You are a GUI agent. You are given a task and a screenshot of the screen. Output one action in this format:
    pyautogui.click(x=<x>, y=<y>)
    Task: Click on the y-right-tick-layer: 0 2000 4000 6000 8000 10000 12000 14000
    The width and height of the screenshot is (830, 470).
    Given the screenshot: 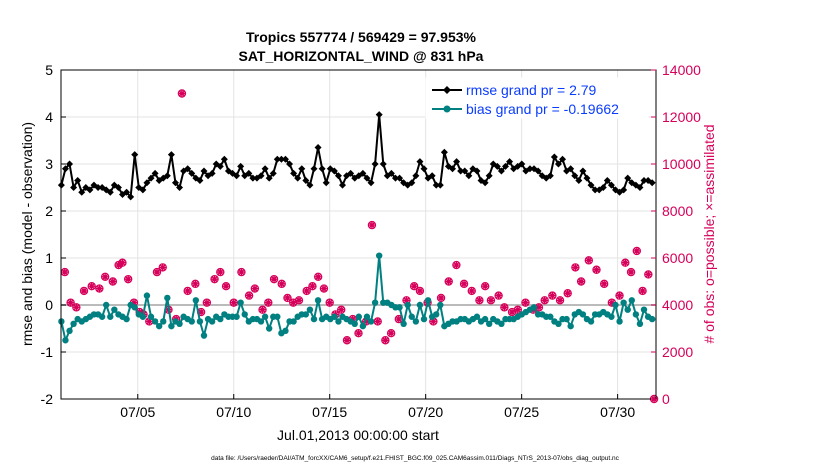 What is the action you would take?
    pyautogui.click(x=676, y=234)
    